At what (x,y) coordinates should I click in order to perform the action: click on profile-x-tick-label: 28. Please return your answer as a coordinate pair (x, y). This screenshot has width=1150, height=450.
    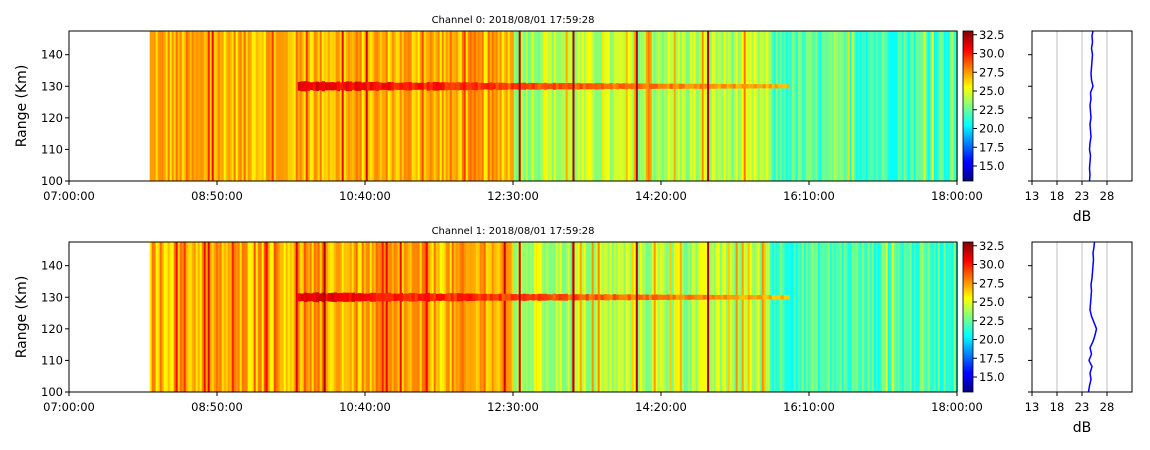
    Looking at the image, I should click on (1107, 196).